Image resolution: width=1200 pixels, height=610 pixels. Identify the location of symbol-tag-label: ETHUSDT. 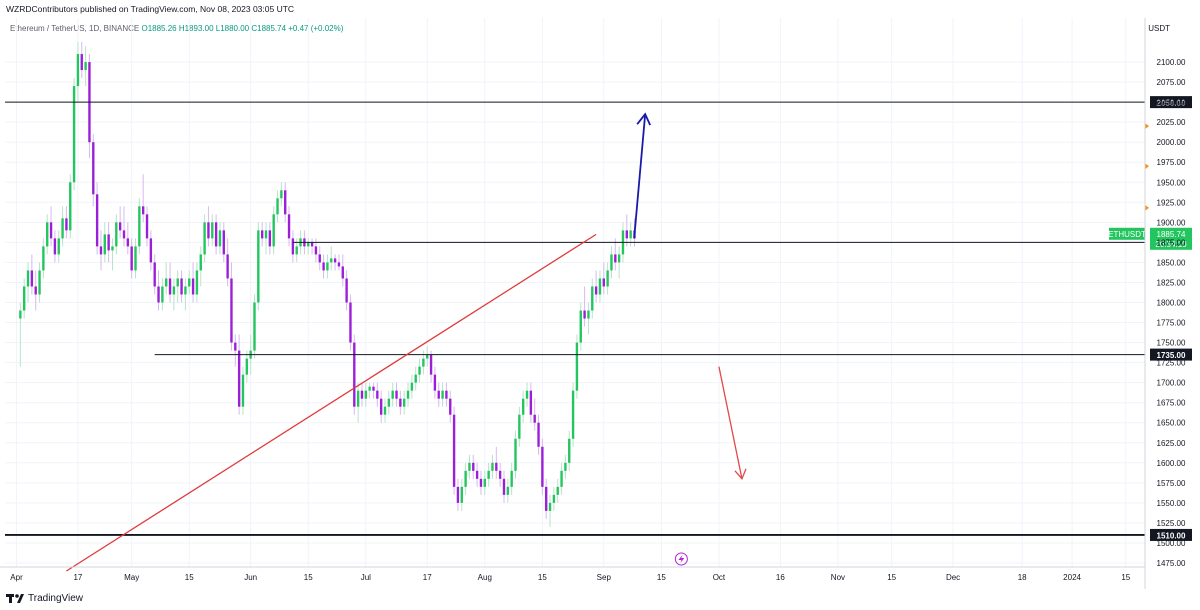
(1127, 234).